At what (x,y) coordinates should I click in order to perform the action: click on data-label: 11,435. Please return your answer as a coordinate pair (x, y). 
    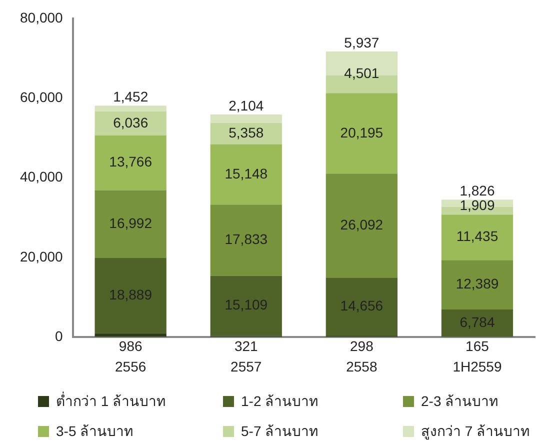
    Looking at the image, I should click on (477, 236).